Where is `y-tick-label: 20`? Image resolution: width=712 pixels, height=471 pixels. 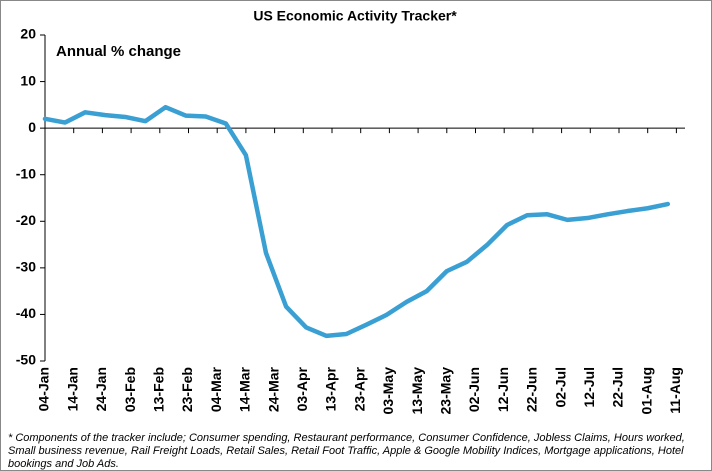 y-tick-label: 20 is located at coordinates (28, 34).